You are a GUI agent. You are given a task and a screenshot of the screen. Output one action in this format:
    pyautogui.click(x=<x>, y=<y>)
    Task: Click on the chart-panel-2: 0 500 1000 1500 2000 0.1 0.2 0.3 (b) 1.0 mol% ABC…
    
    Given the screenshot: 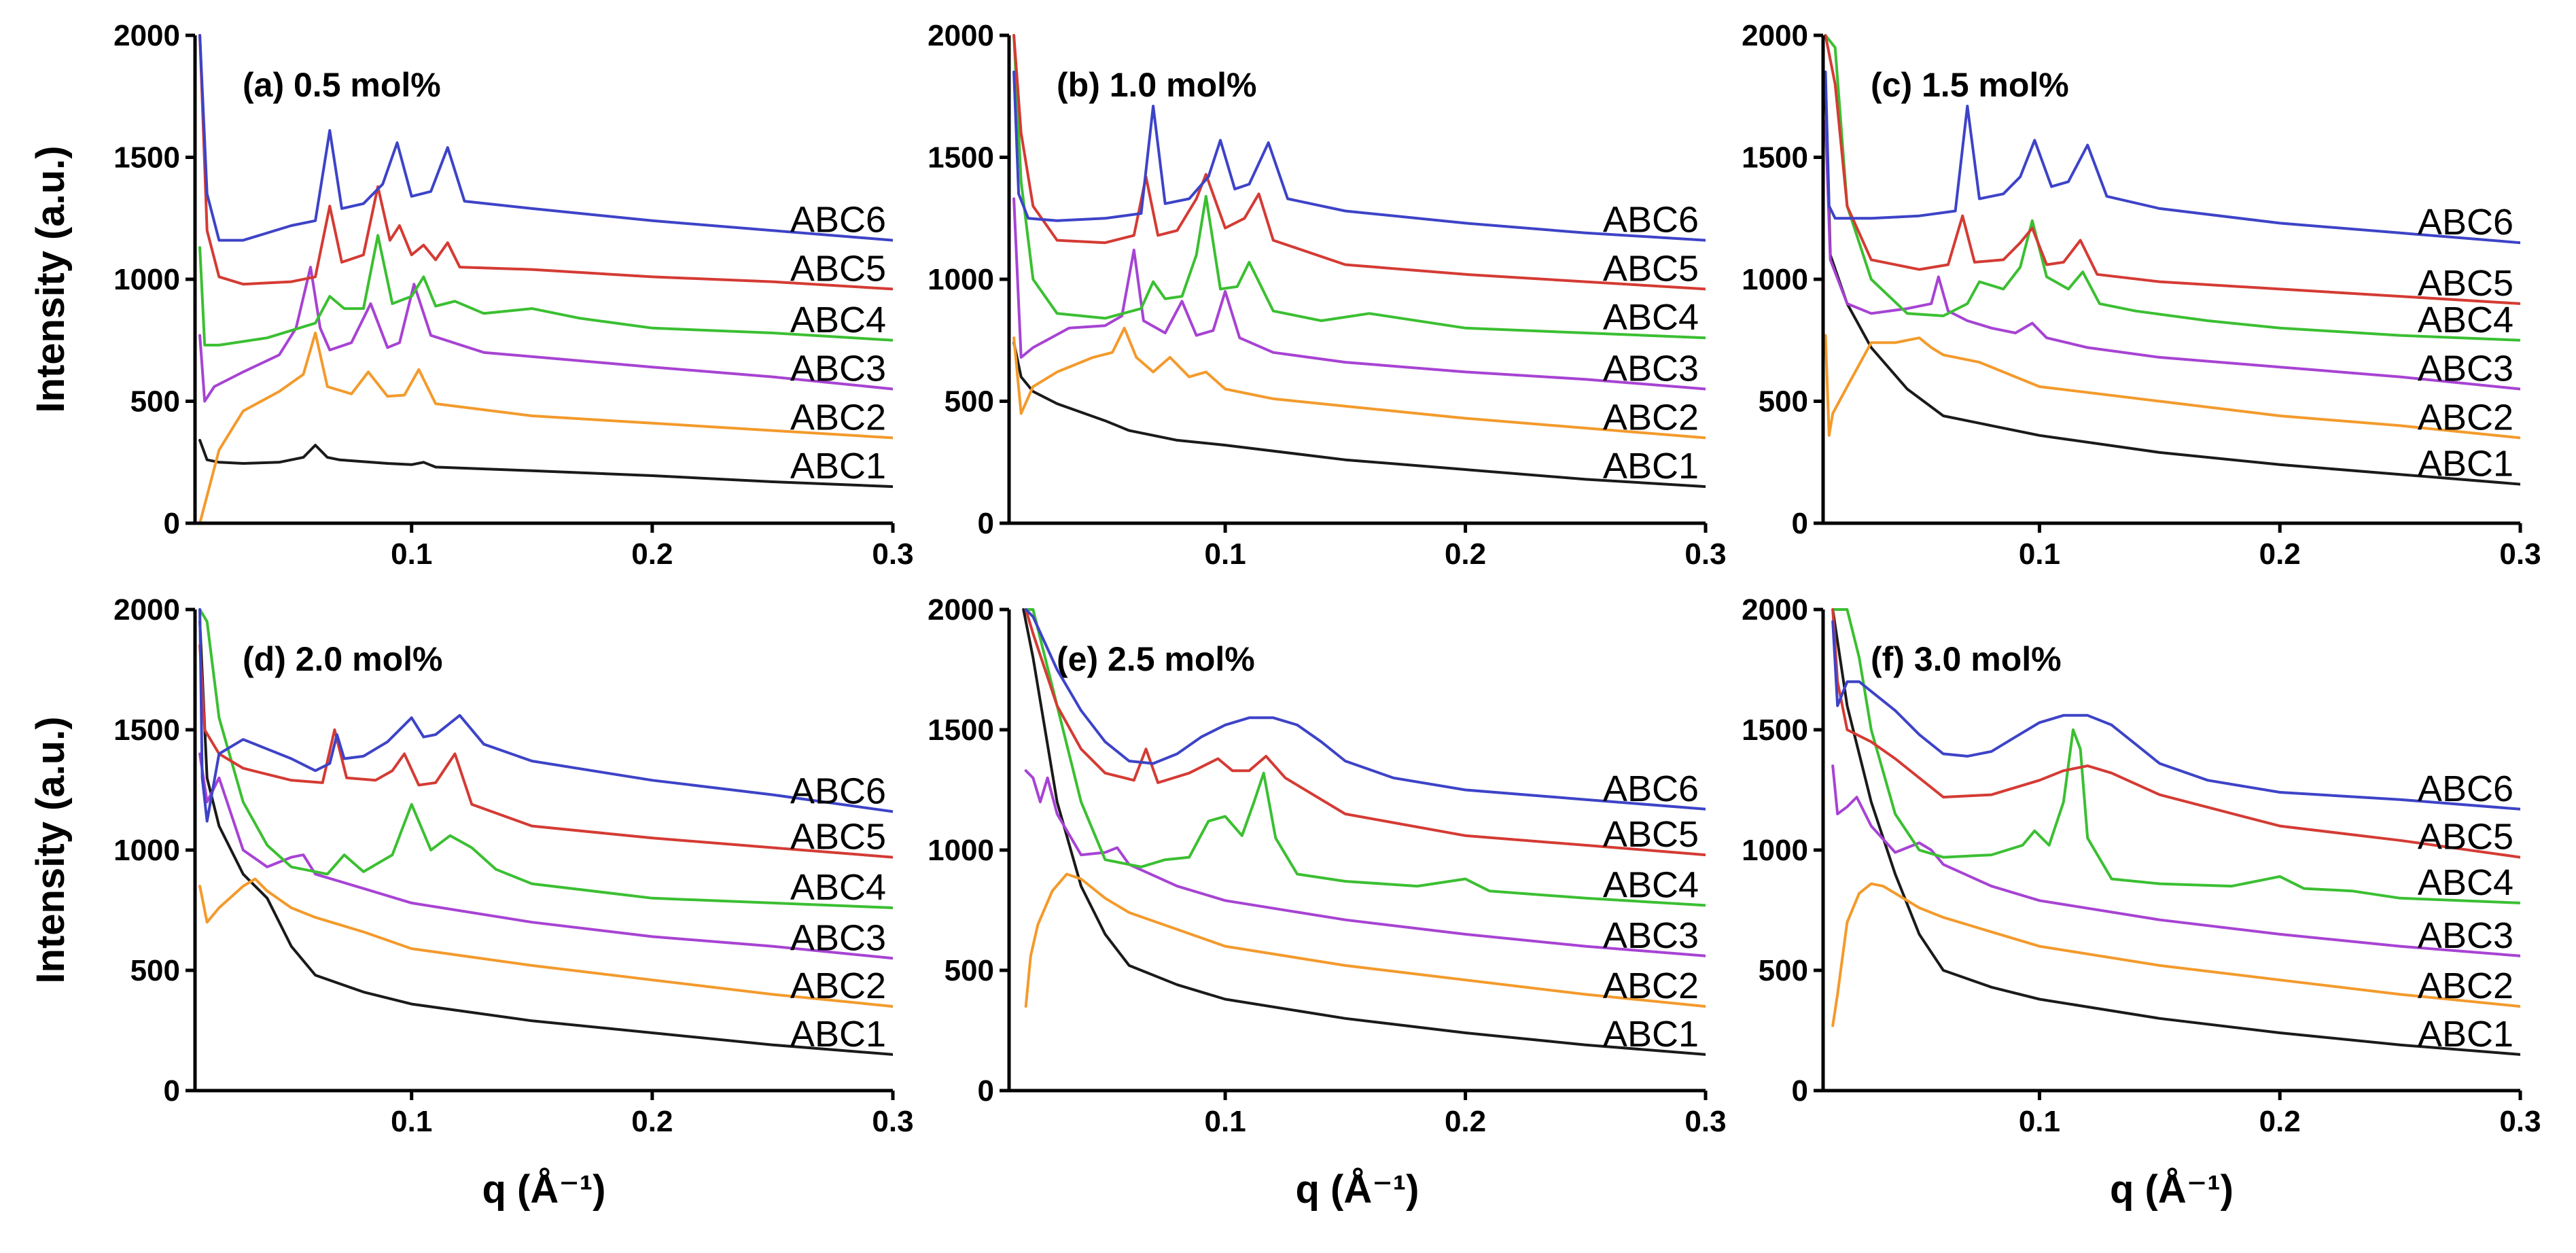 What is the action you would take?
    pyautogui.click(x=1327, y=295)
    